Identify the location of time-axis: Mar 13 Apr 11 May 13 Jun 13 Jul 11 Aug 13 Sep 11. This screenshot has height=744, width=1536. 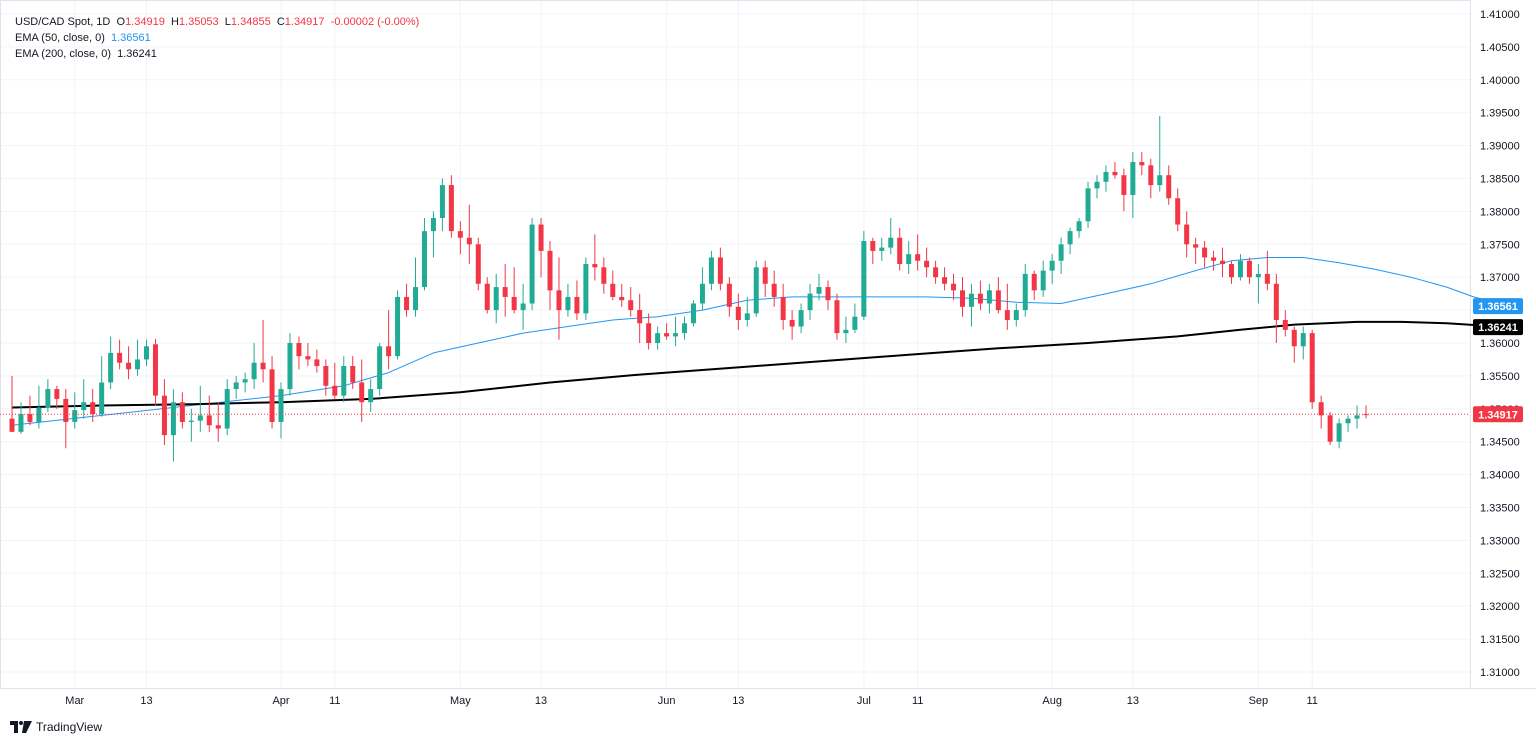
(691, 701).